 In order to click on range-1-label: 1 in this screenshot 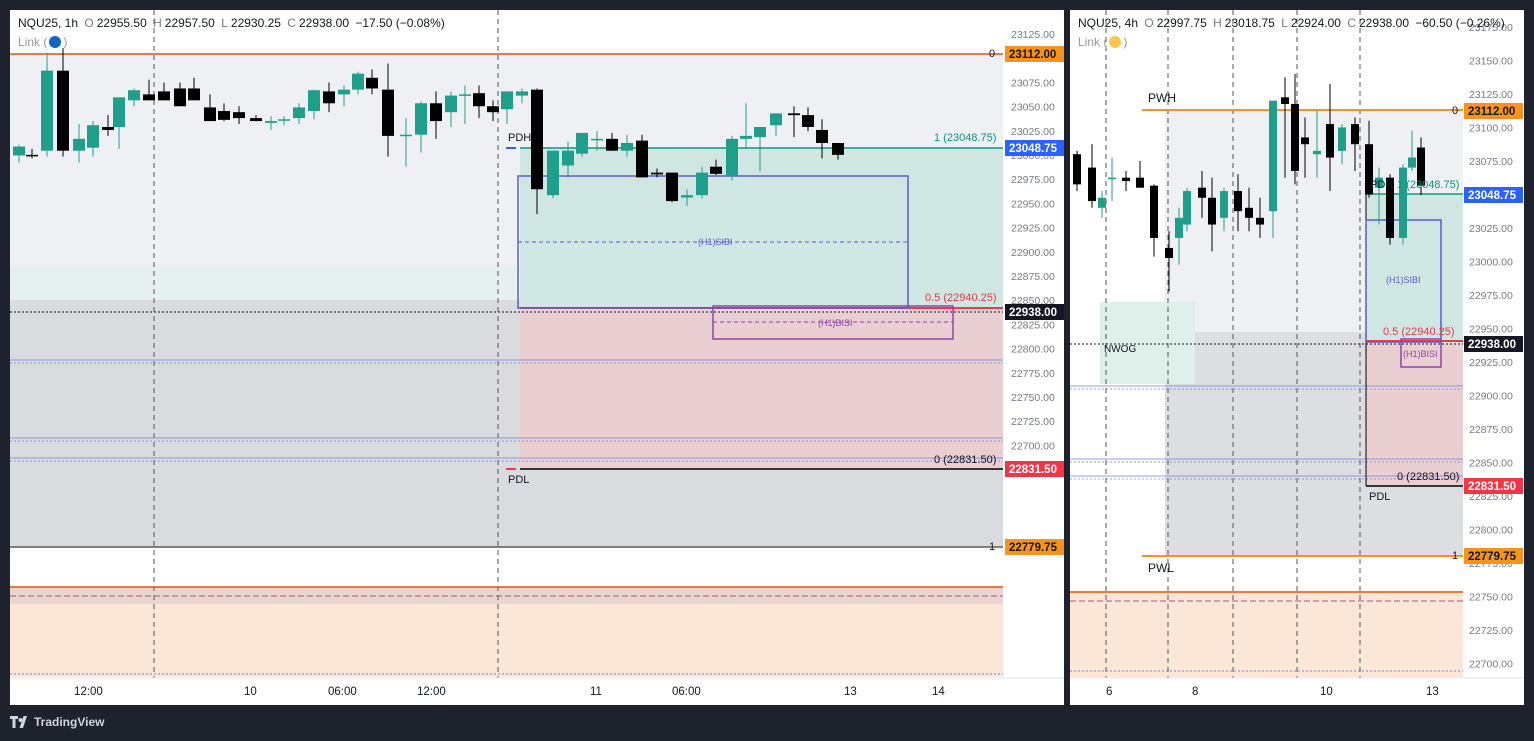, I will do `click(1455, 556)`.